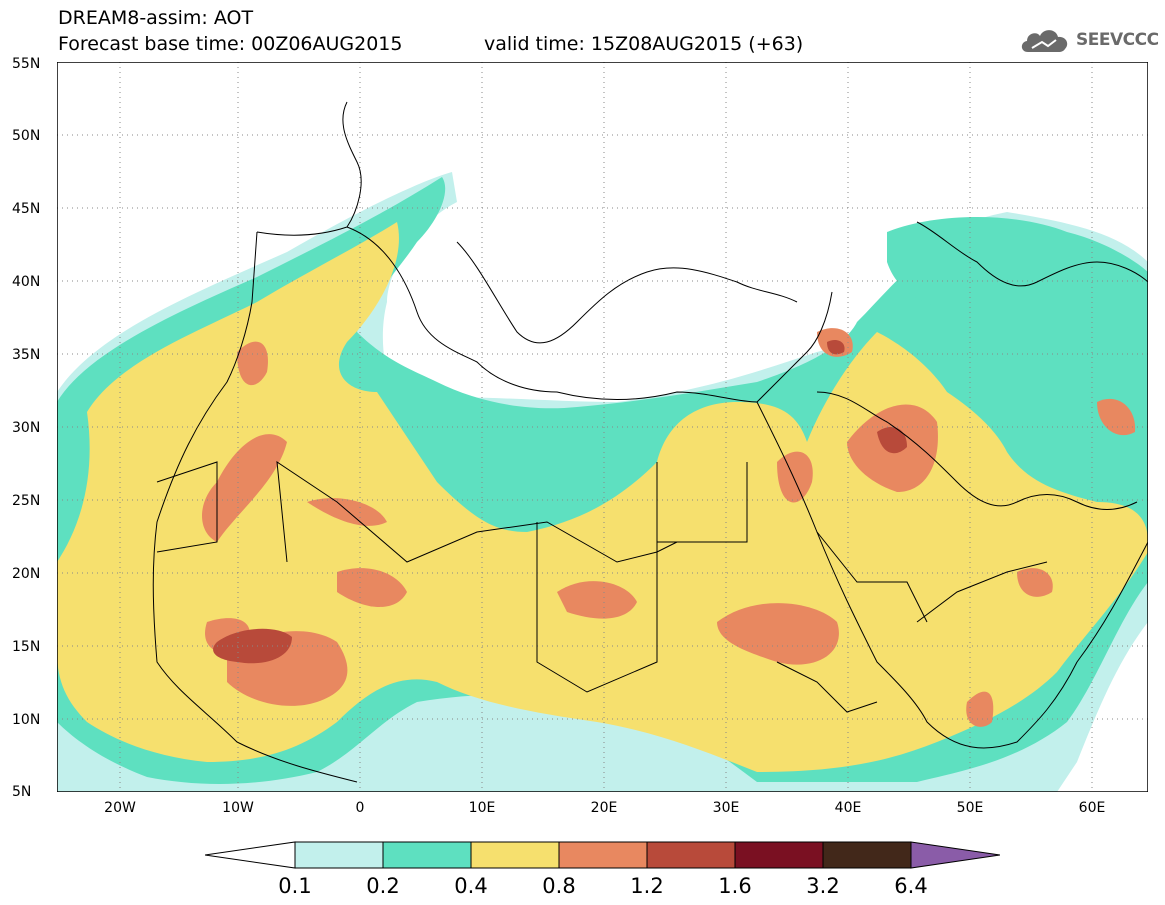  What do you see at coordinates (156, 18) in the screenshot?
I see `map-title: DREAM8-assim: AOT` at bounding box center [156, 18].